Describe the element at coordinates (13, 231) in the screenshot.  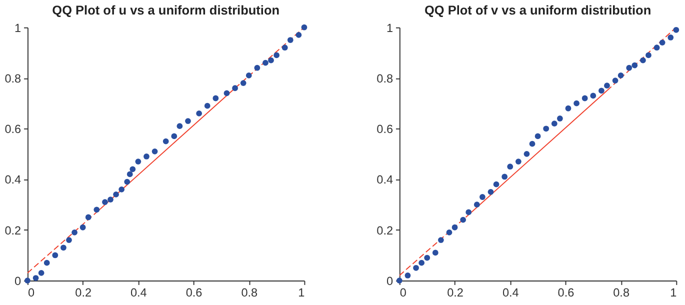
I see `y-tick-label: 0.2` at that location.